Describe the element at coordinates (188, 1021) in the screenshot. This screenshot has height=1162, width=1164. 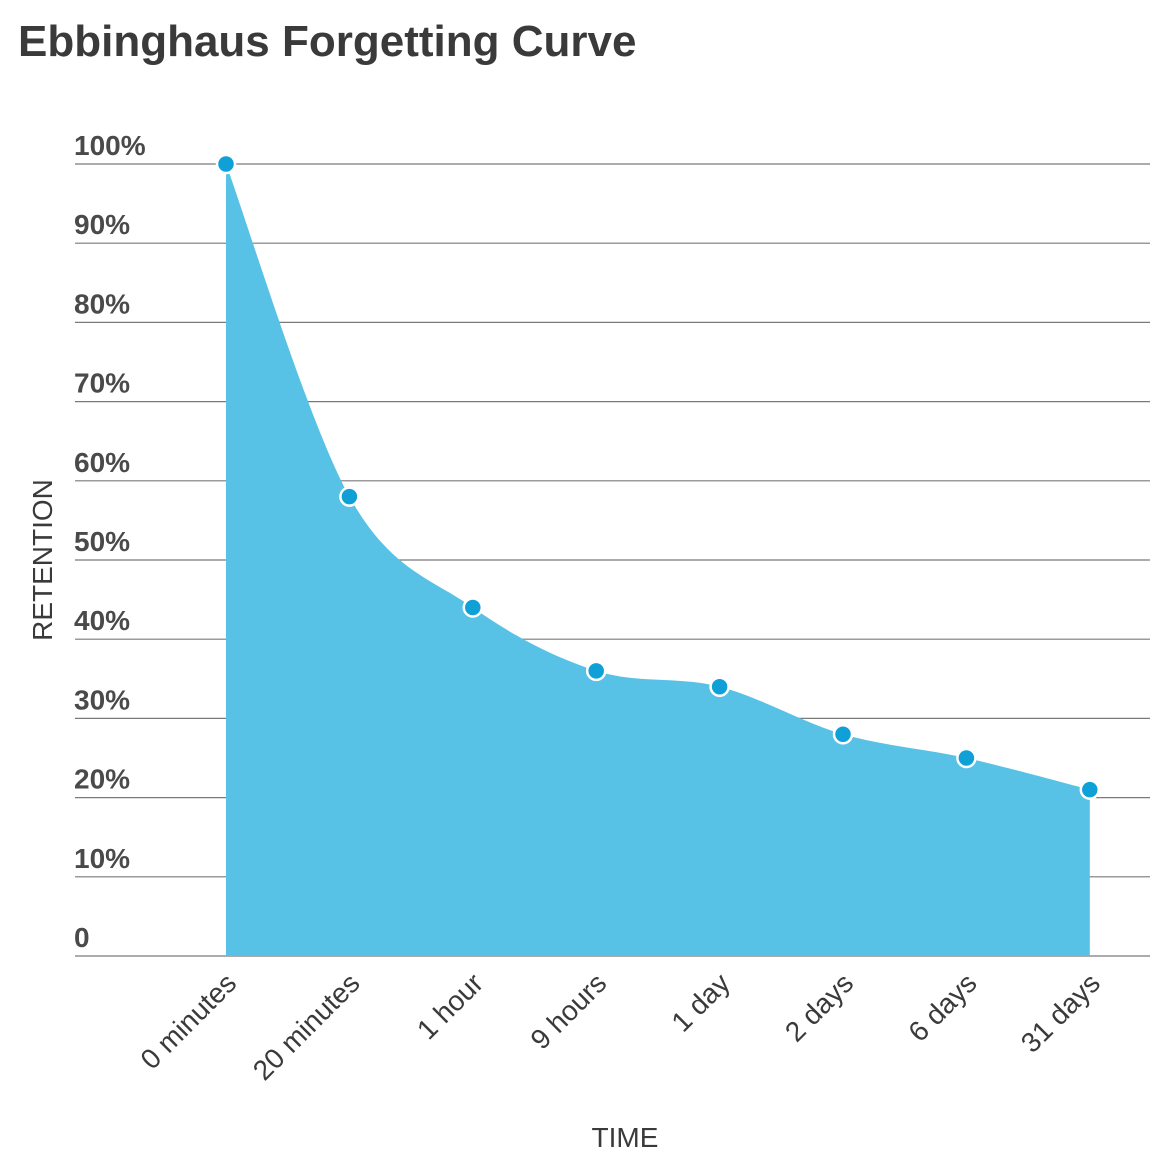
I see `x-tick-label: 0 minutes` at that location.